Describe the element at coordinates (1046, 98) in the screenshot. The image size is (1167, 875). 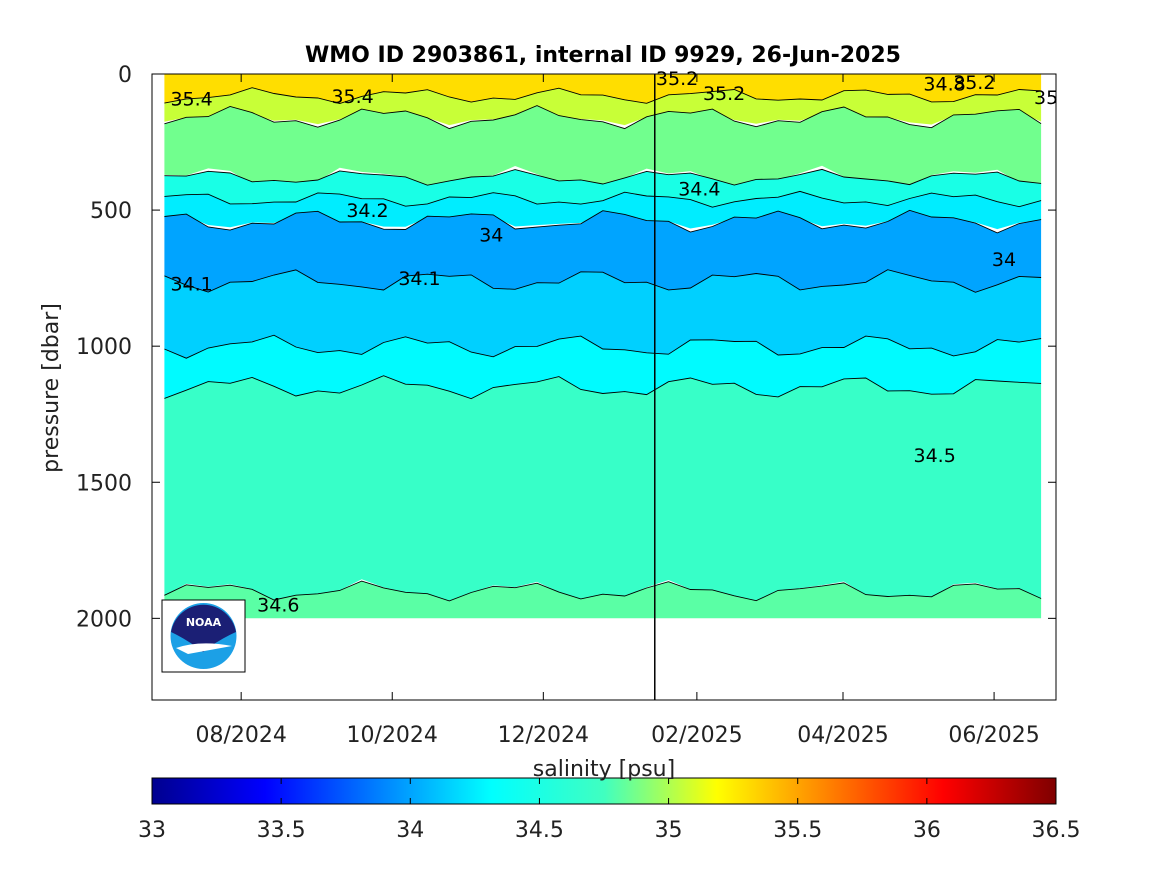
I see `contour-label: 35` at that location.